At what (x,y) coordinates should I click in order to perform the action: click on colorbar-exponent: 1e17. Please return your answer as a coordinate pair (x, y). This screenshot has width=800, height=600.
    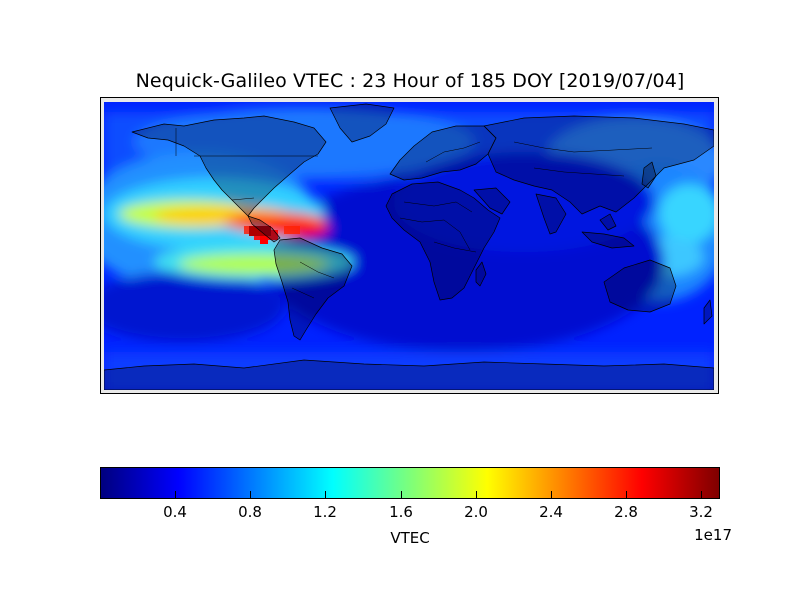
    Looking at the image, I should click on (713, 535).